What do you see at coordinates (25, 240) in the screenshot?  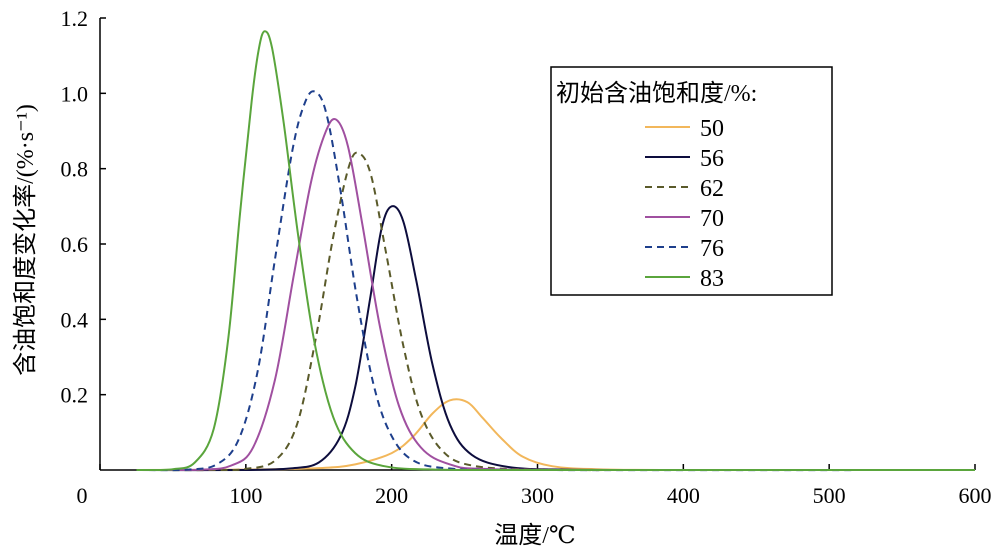 I see `y-axis-title: 含油饱和度变化率/(%·s⁻¹)` at bounding box center [25, 240].